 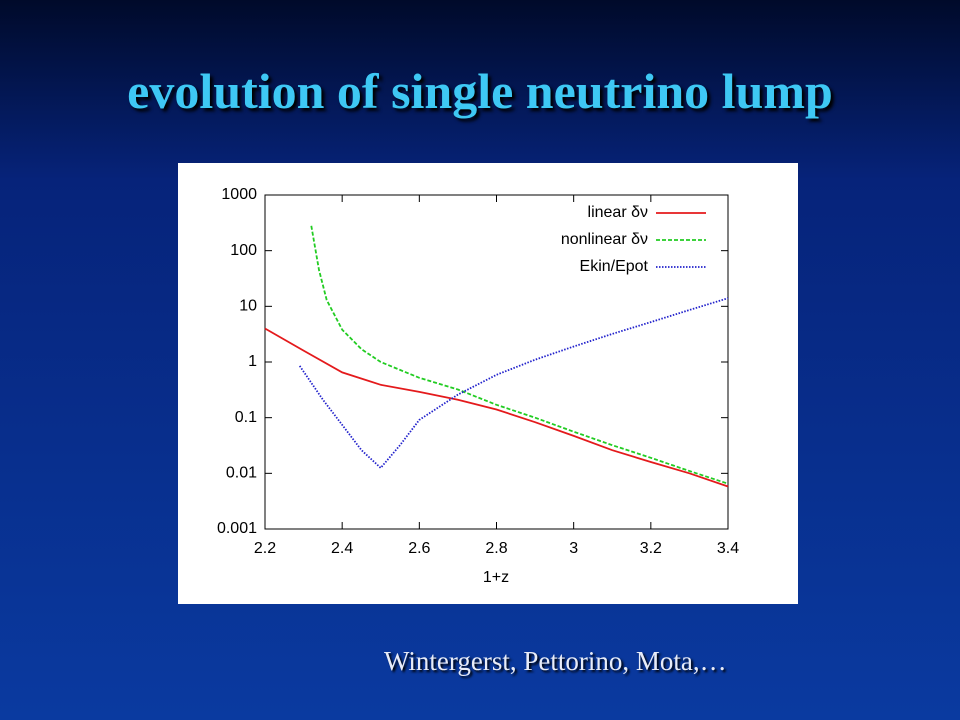 What do you see at coordinates (573, 548) in the screenshot?
I see `x-tick-label: 3` at bounding box center [573, 548].